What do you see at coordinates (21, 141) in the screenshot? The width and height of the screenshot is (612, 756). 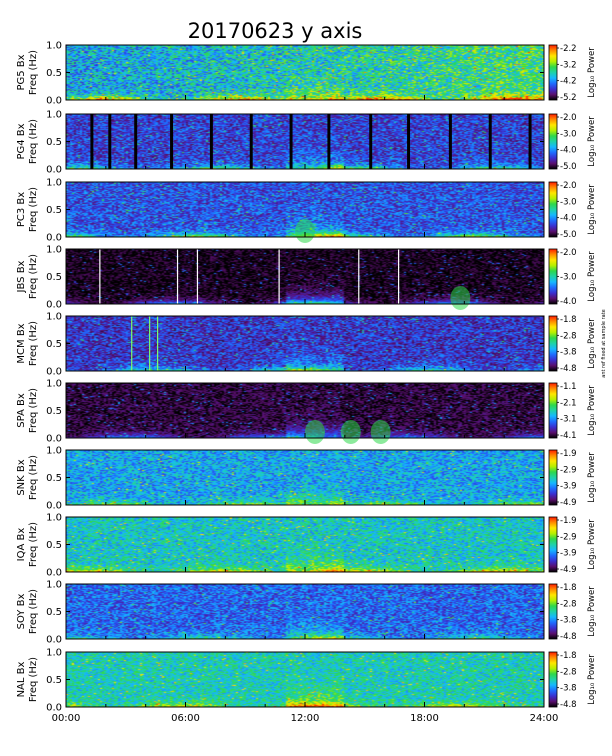 I see `station-label: PG4 Bx` at bounding box center [21, 141].